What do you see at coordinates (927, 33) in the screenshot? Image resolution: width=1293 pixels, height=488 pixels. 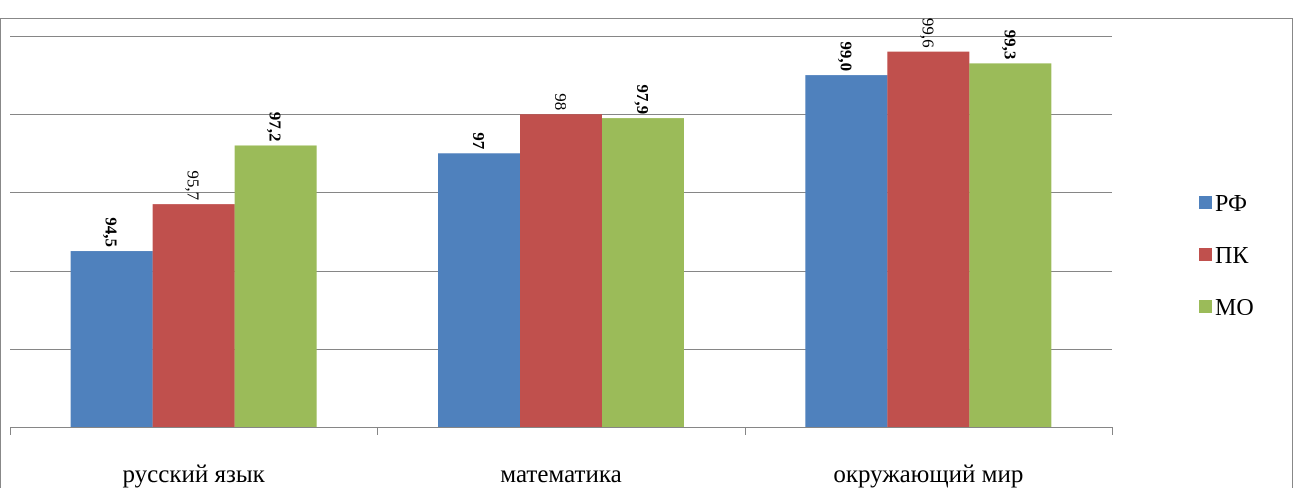 I see `data-label: 99,6` at bounding box center [927, 33].